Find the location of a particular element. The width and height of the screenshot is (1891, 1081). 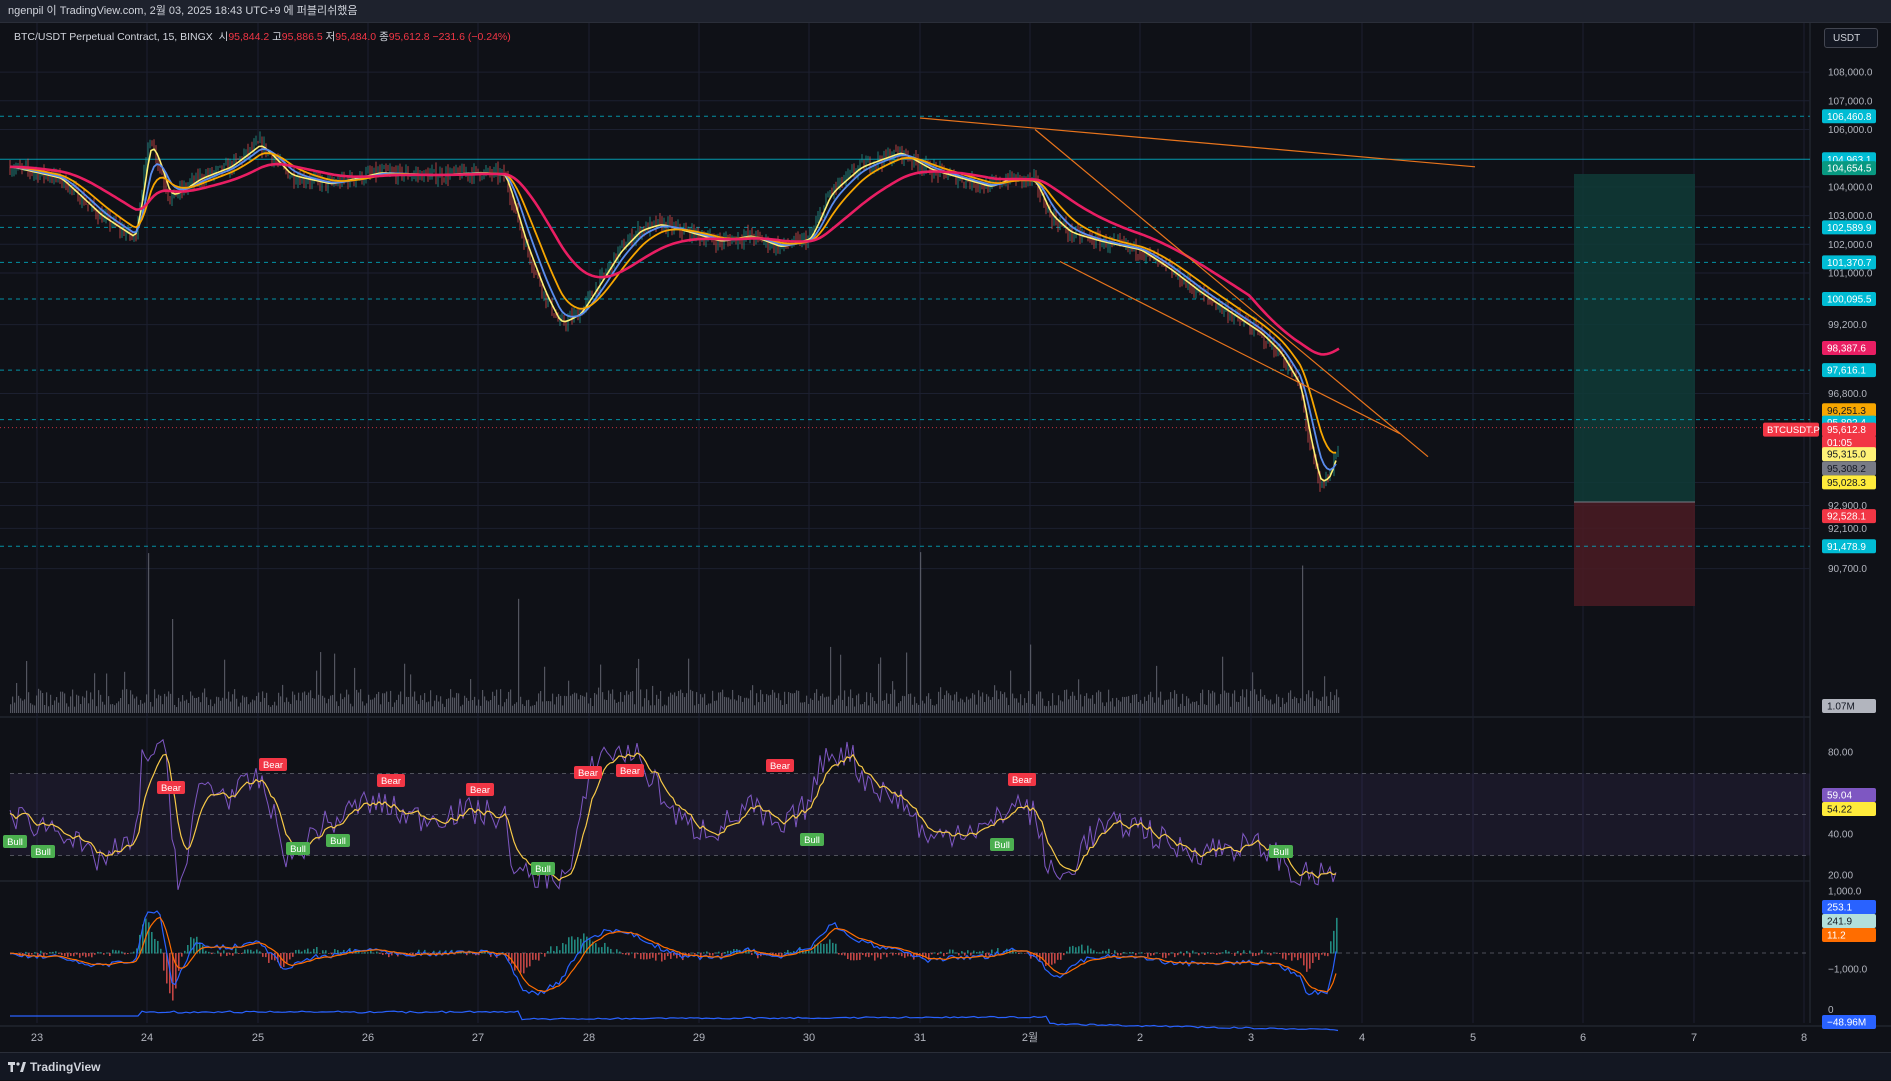

loss-zone is located at coordinates (1634, 554).